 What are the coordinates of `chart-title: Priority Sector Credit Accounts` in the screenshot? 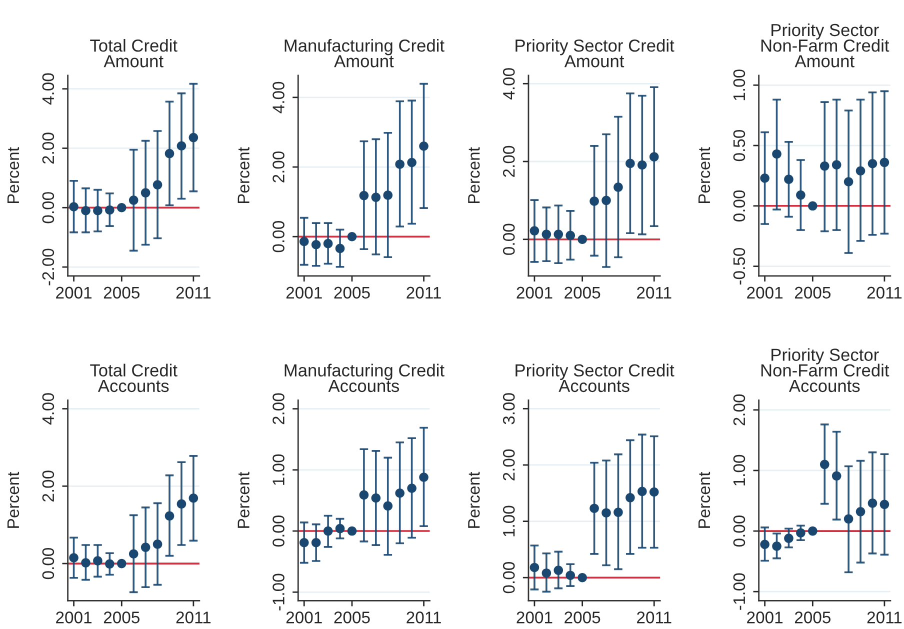 It's located at (595, 378).